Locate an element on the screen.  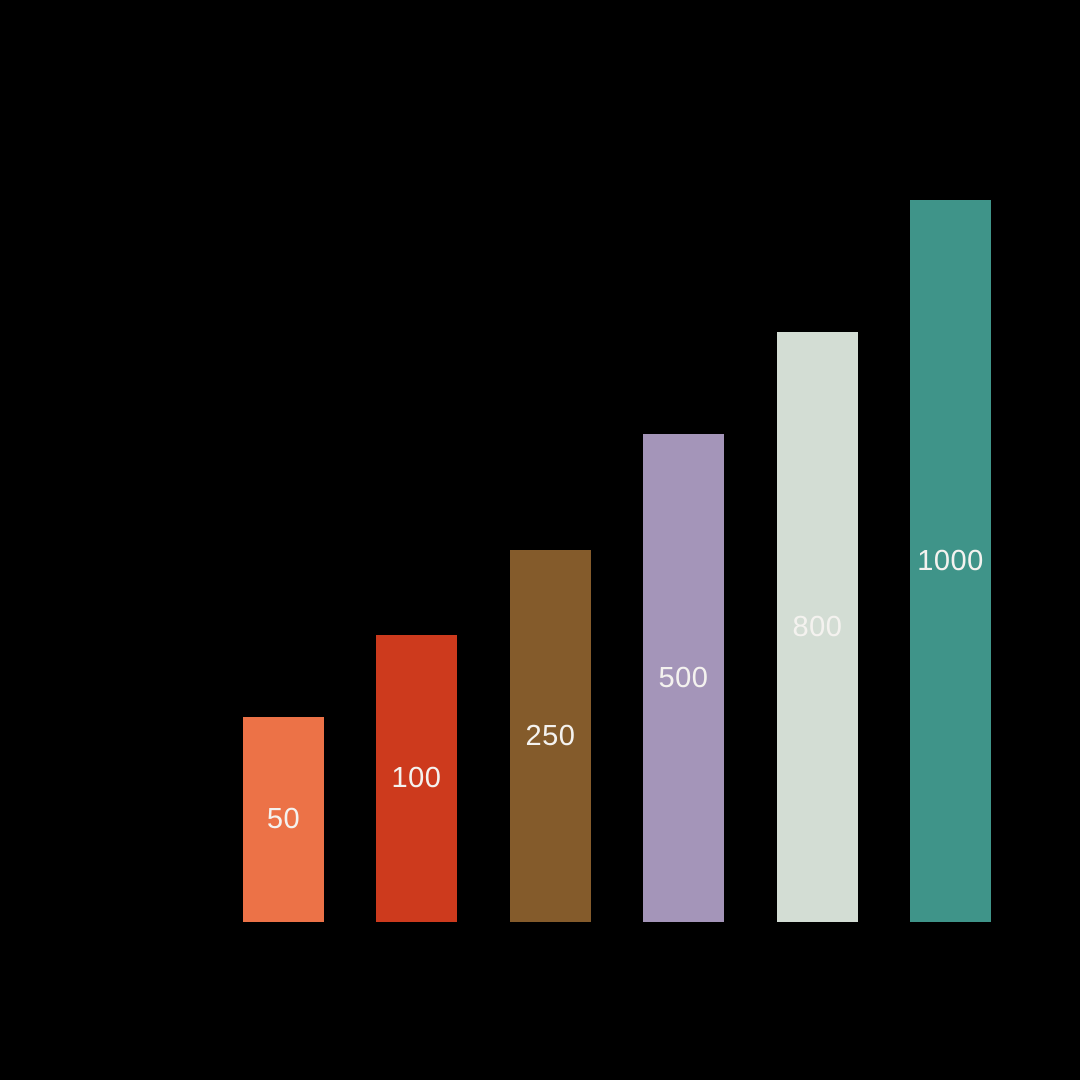
bar-value-label: 500 is located at coordinates (683, 677).